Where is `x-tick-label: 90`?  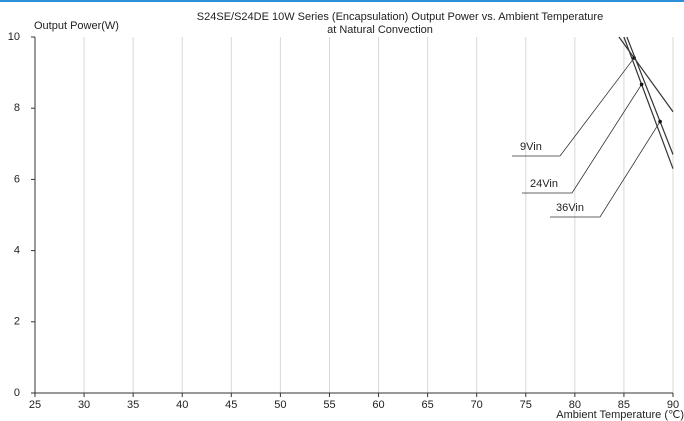
x-tick-label: 90 is located at coordinates (673, 405).